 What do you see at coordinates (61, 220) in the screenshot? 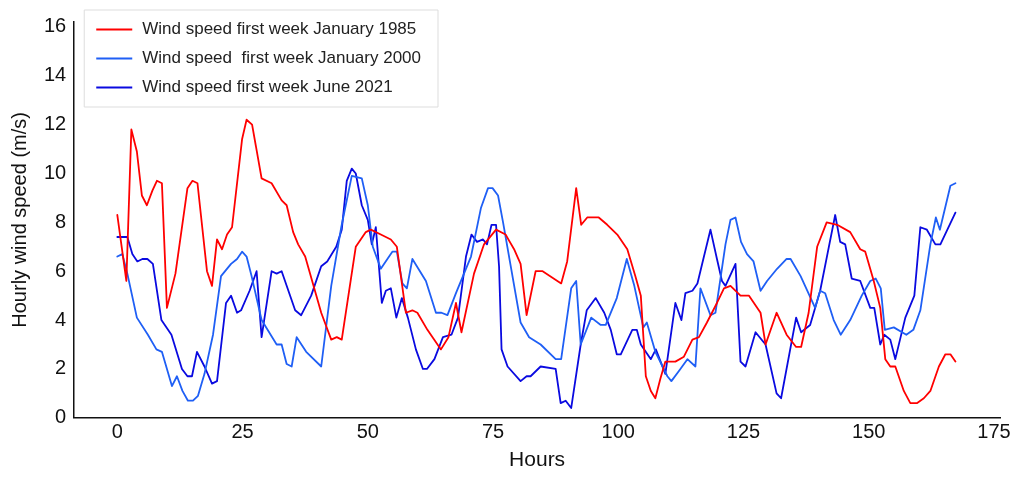
I see `y-tick-label: 8` at bounding box center [61, 220].